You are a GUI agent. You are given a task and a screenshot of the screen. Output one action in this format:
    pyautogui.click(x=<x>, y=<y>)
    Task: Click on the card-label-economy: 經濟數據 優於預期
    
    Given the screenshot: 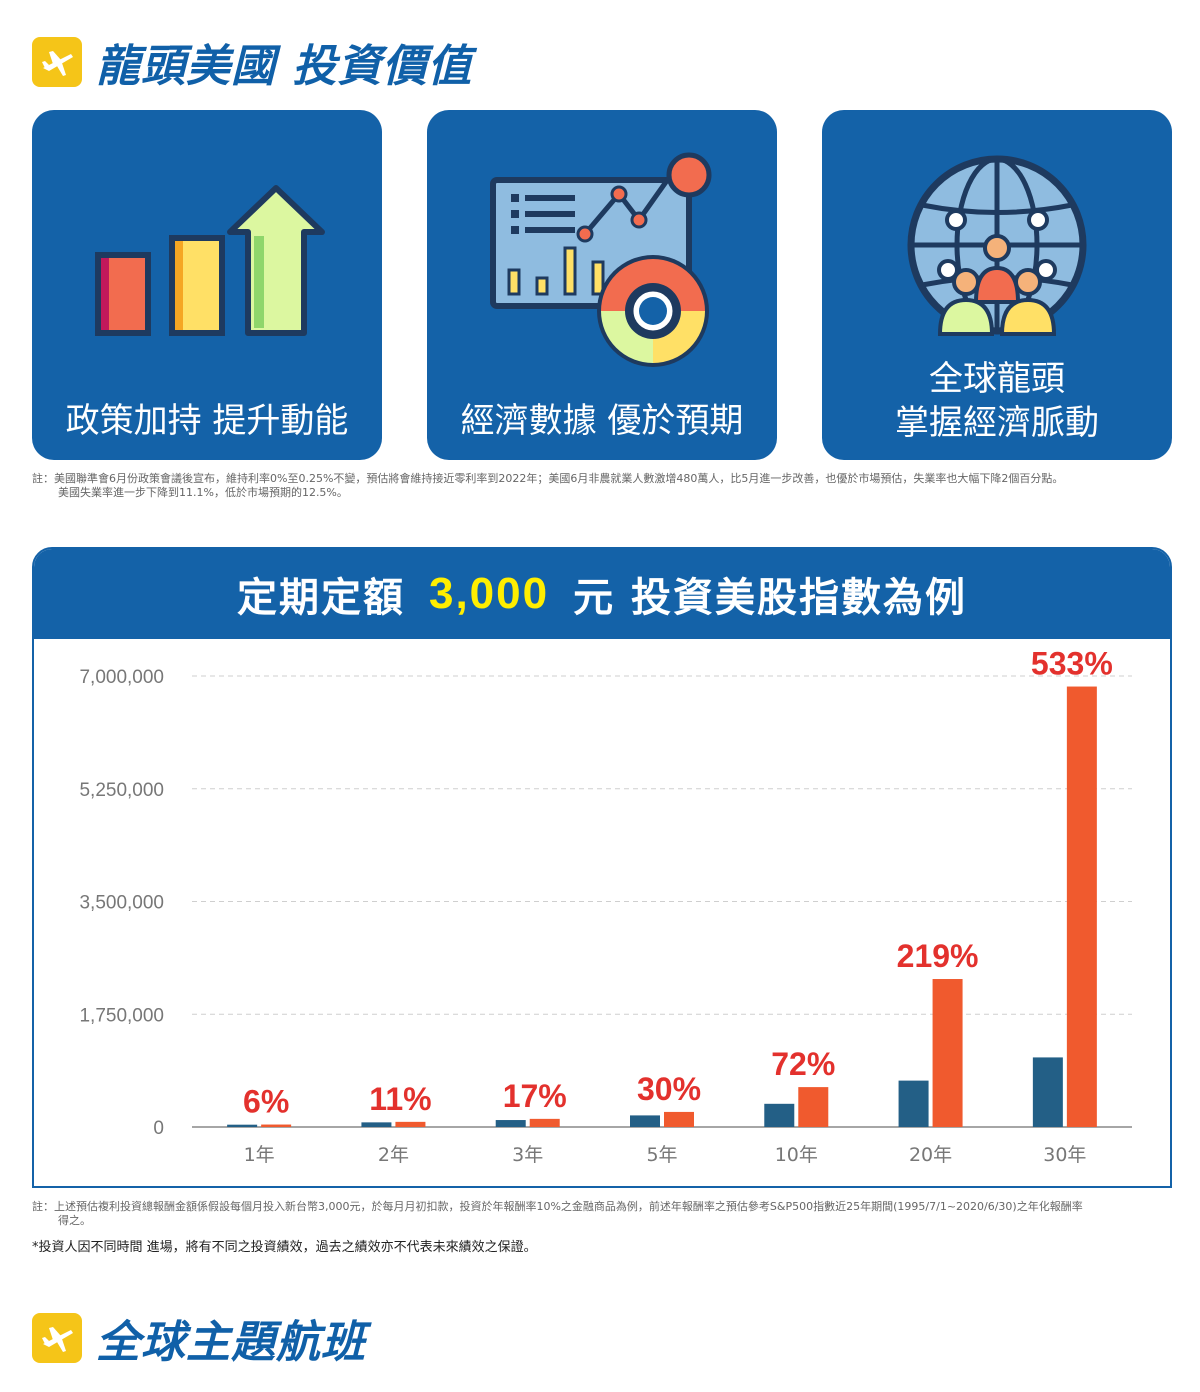 What is the action you would take?
    pyautogui.click(x=602, y=421)
    